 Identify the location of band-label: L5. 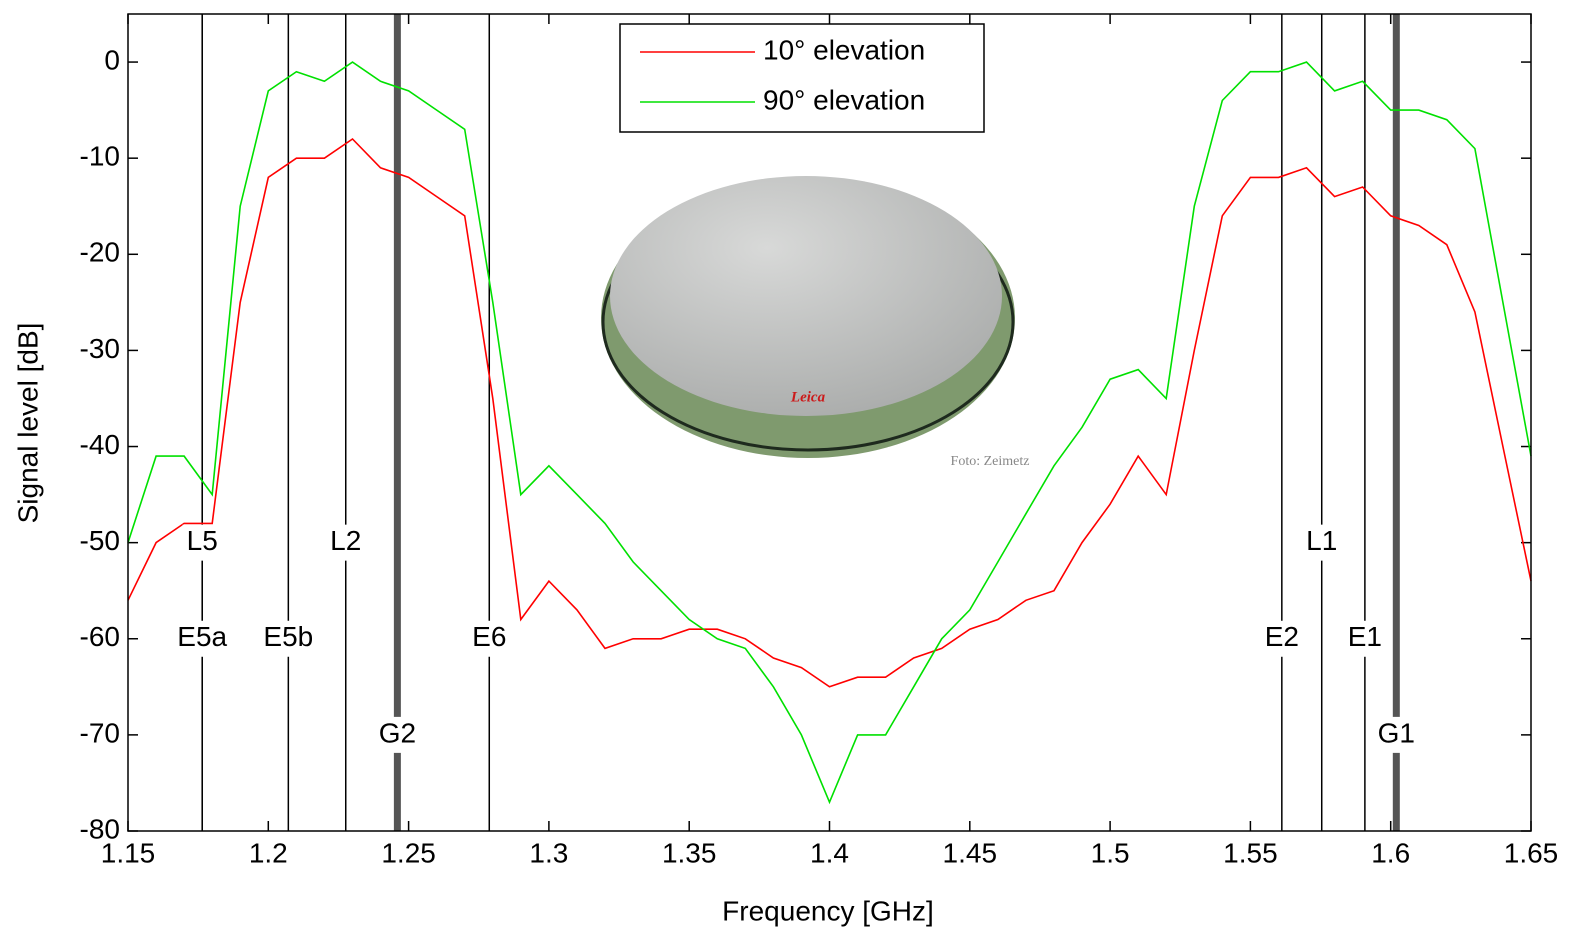
(202, 540).